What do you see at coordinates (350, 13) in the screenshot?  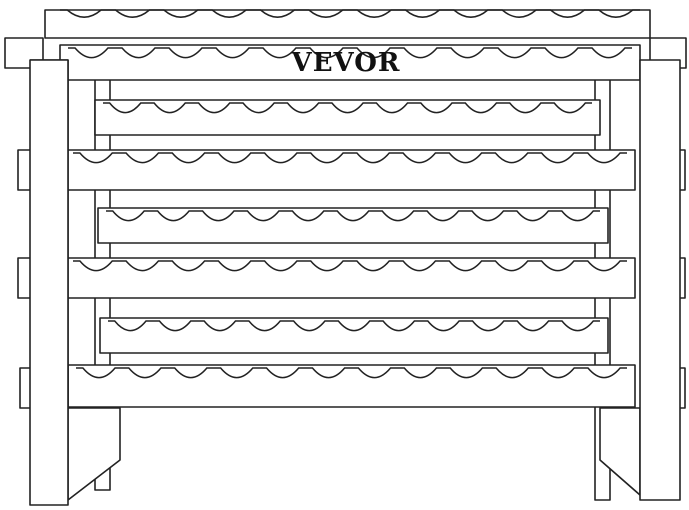 I see `top-back-scallops` at bounding box center [350, 13].